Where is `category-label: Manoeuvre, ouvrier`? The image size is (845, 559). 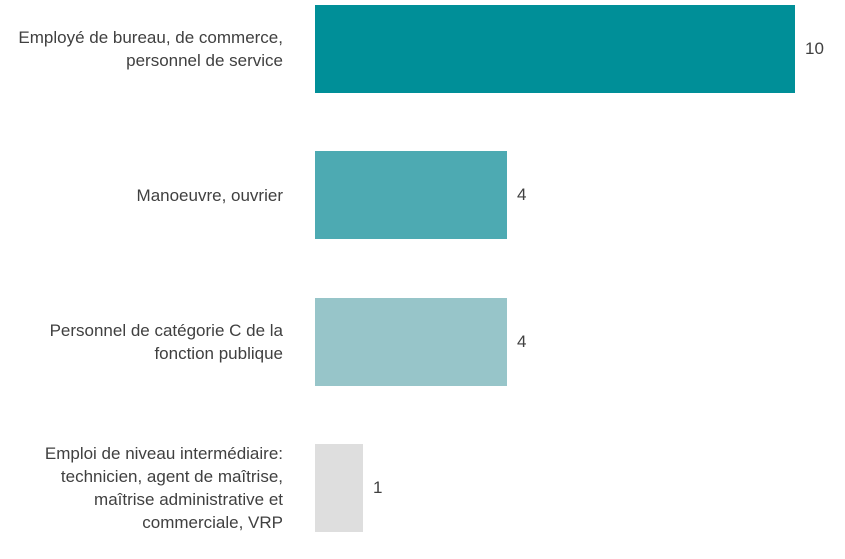 category-label: Manoeuvre, ouvrier is located at coordinates (141, 195).